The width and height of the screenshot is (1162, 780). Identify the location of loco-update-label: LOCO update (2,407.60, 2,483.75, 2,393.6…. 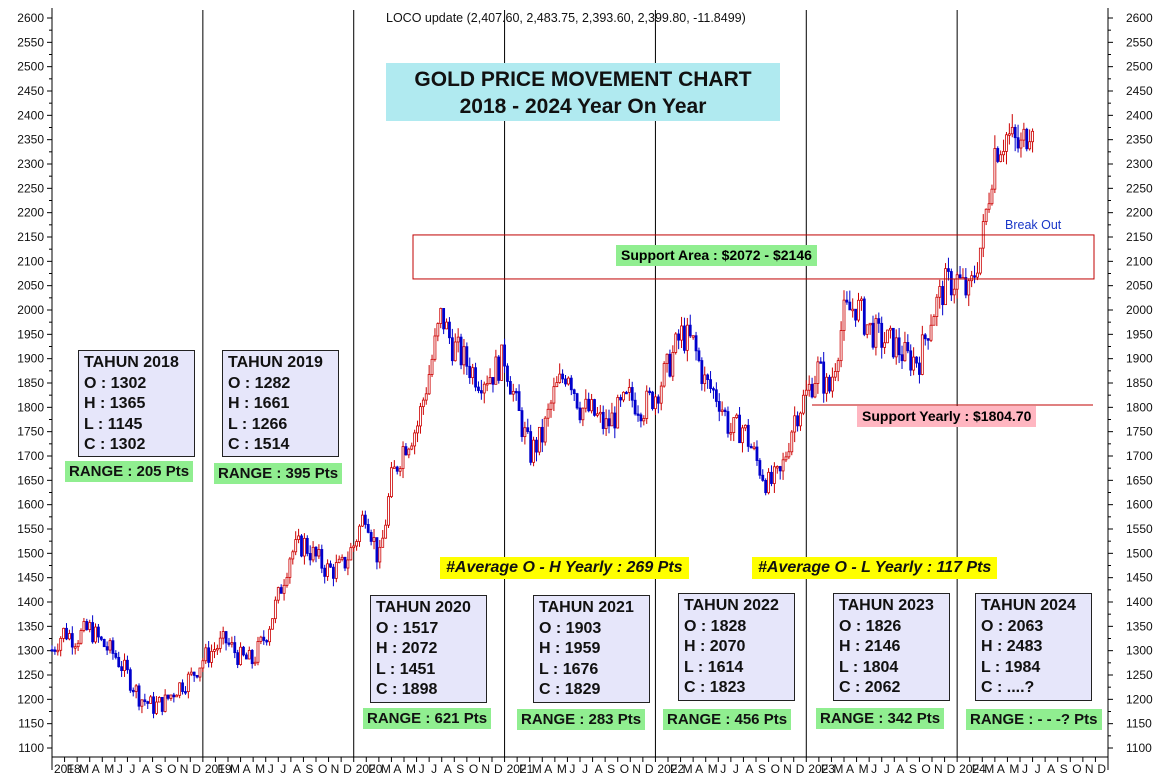
(566, 18).